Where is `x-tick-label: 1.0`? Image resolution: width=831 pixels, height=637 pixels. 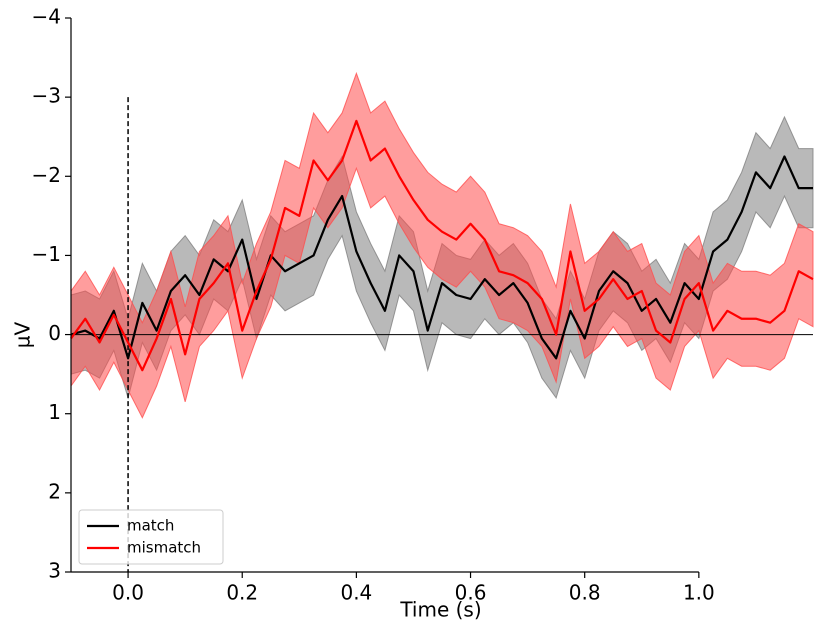
x-tick-label: 1.0 is located at coordinates (699, 593).